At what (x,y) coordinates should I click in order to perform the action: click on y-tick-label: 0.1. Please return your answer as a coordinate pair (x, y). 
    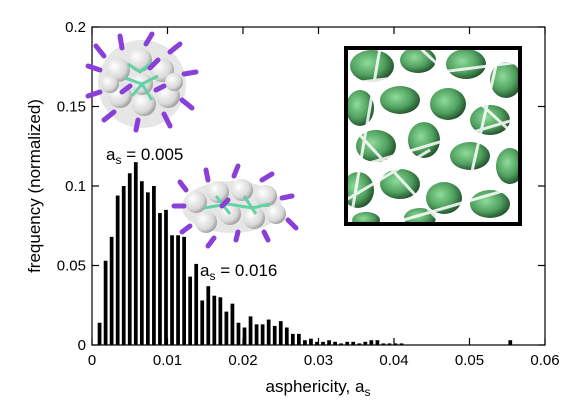
    Looking at the image, I should click on (75, 186).